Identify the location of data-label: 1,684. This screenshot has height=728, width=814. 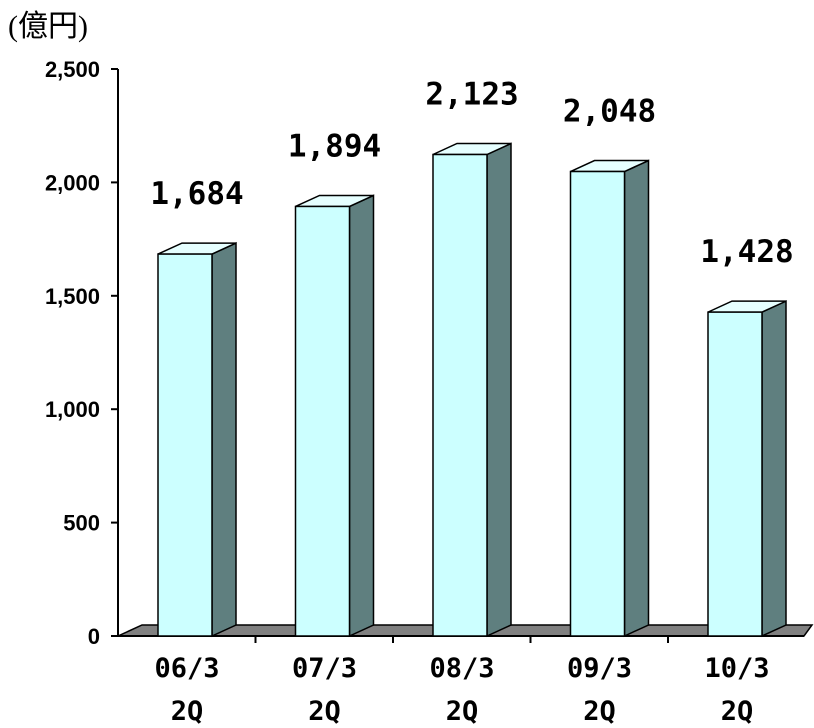
(196, 194).